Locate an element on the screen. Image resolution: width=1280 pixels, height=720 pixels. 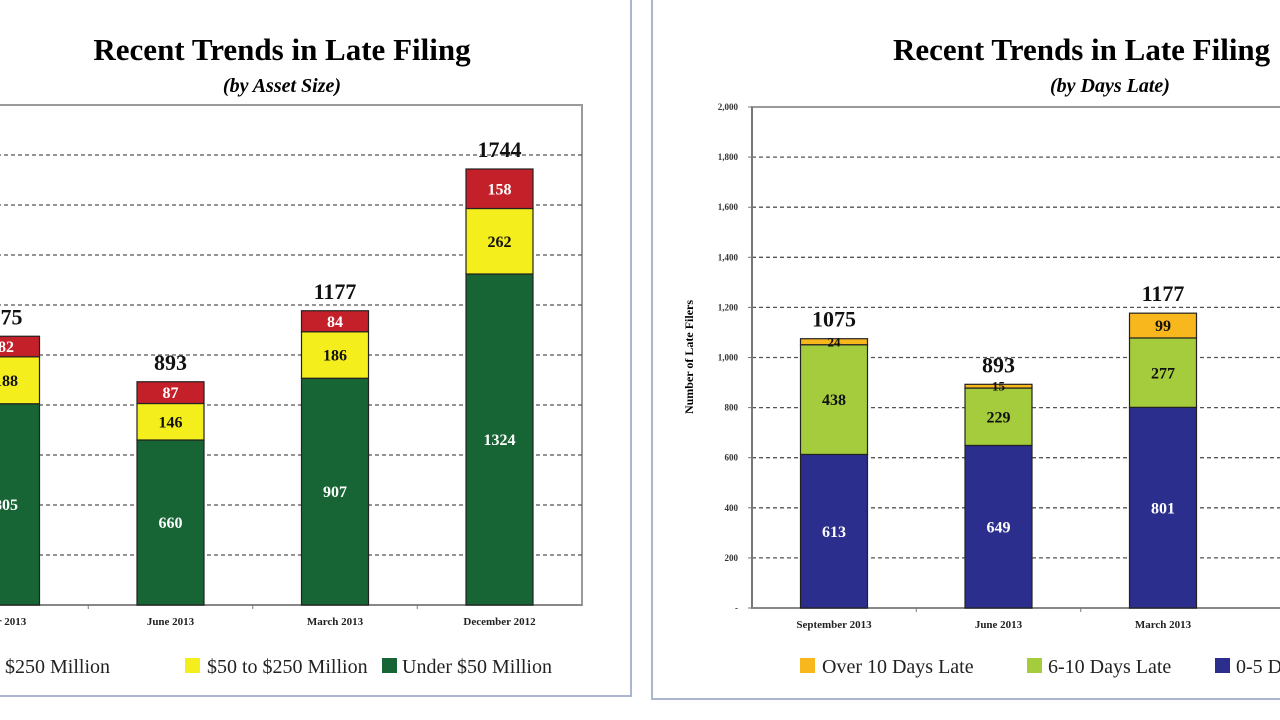
legend-label: $50 to $250 Million is located at coordinates (287, 667).